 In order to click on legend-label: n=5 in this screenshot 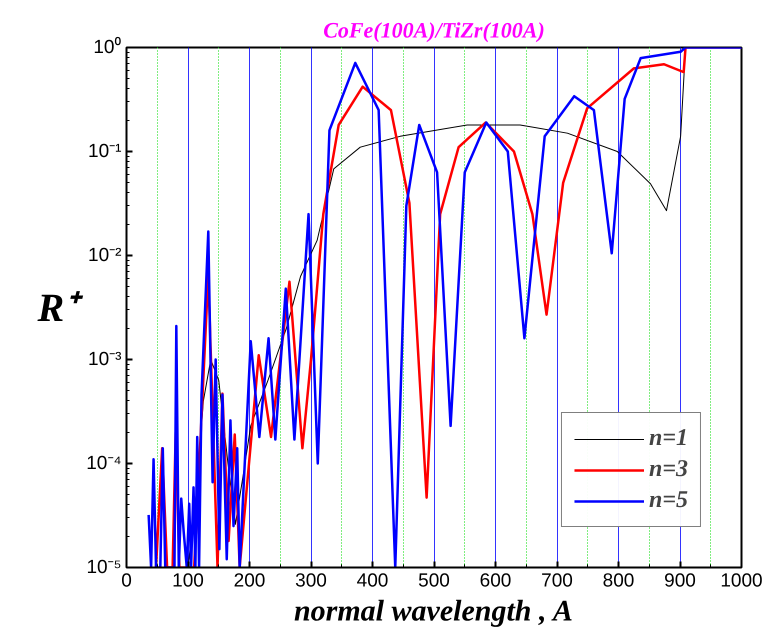, I will do `click(668, 500)`.